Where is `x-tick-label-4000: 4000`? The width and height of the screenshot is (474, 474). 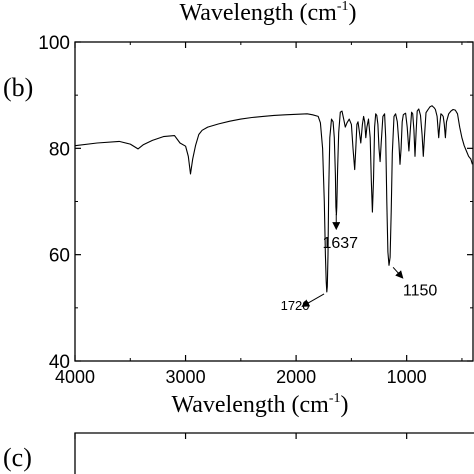
x-tick-label-4000: 4000 is located at coordinates (75, 377).